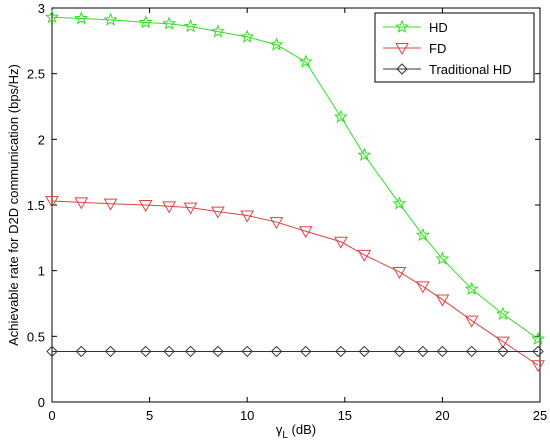 This screenshot has height=446, width=550. I want to click on x-tick-label: 15, so click(345, 415).